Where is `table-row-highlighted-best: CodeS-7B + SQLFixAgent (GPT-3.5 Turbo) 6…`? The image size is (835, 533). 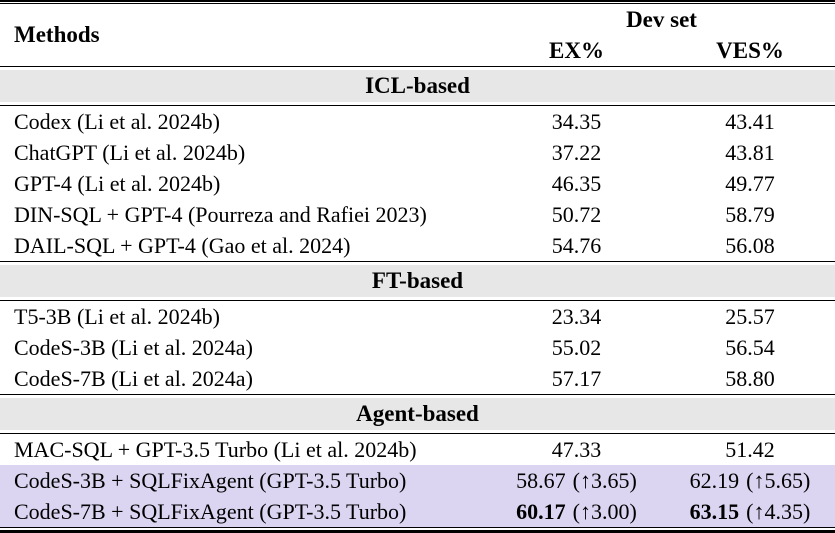
table-row-highlighted-best: CodeS-7B + SQLFixAgent (GPT-3.5 Turbo) 6… is located at coordinates (417, 512).